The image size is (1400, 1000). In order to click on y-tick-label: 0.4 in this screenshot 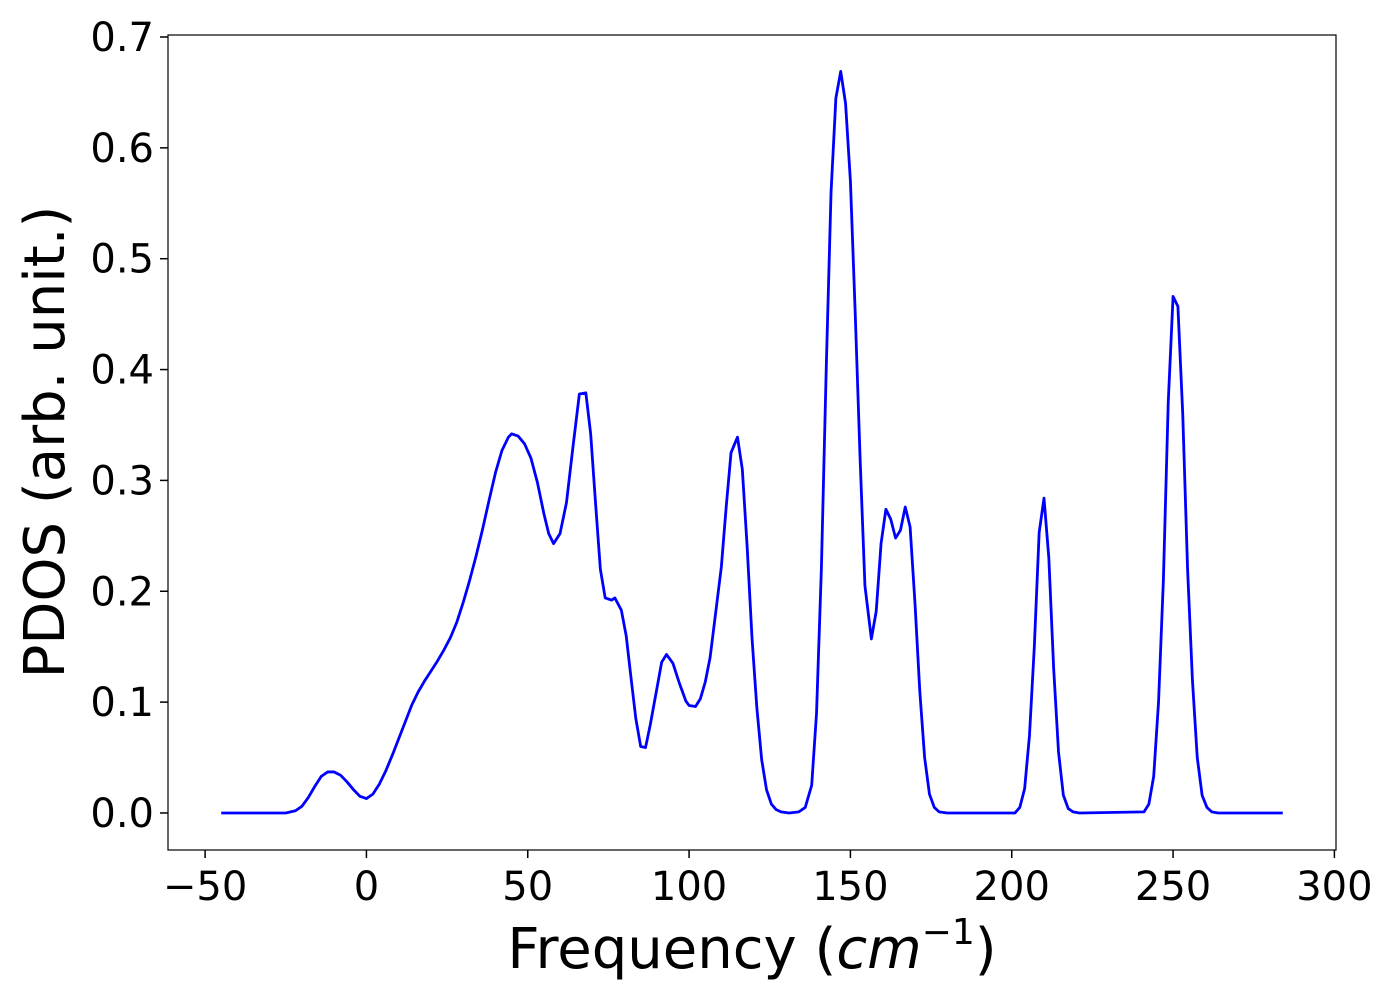, I will do `click(122, 371)`.